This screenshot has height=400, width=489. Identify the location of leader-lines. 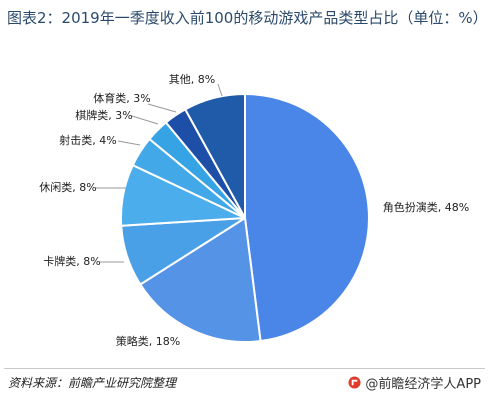
(159, 173).